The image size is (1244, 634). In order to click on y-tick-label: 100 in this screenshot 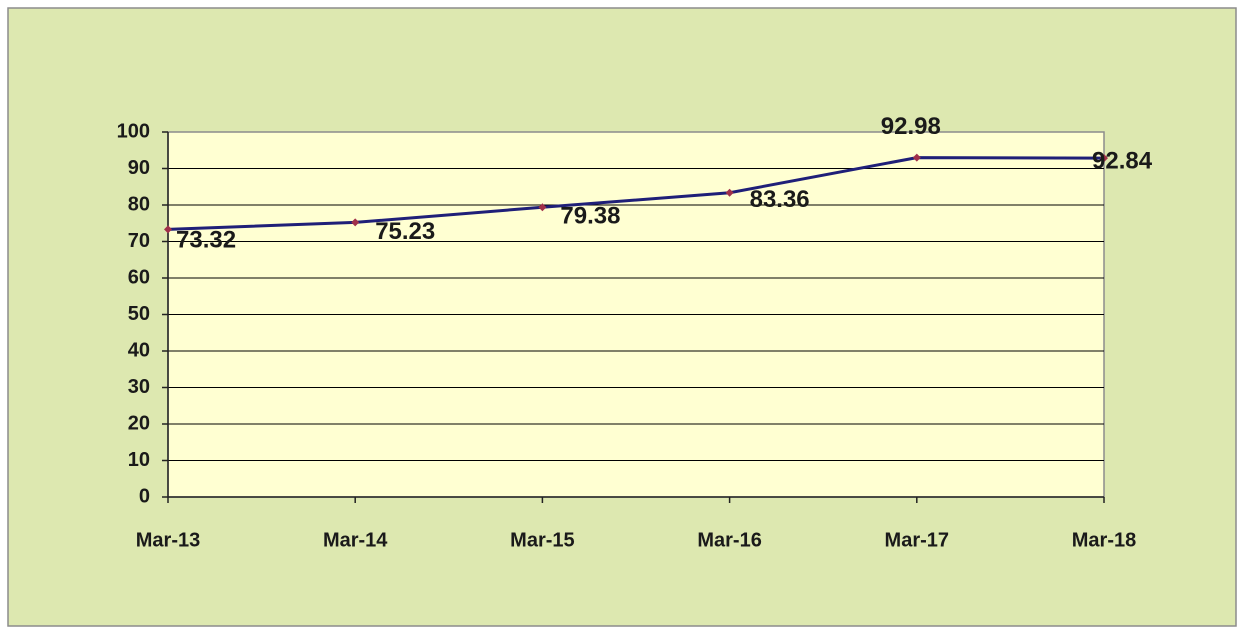, I will do `click(133, 131)`.